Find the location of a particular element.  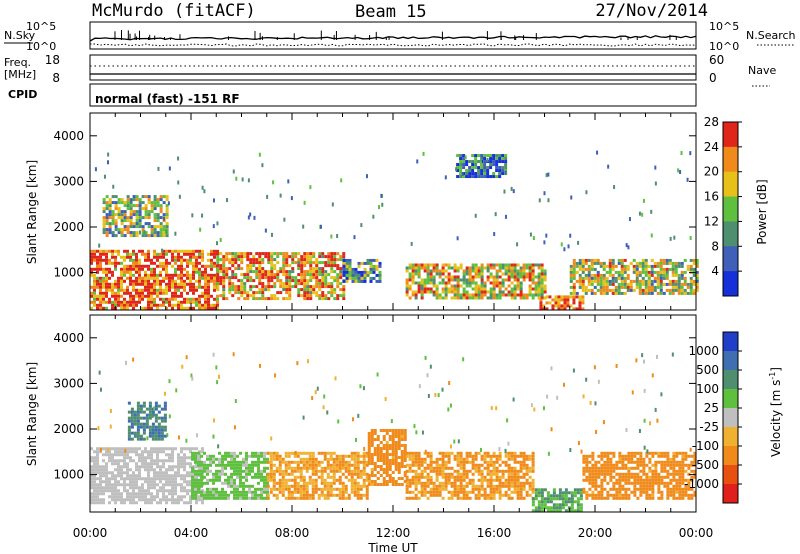

nsearch-line is located at coordinates (393, 45).